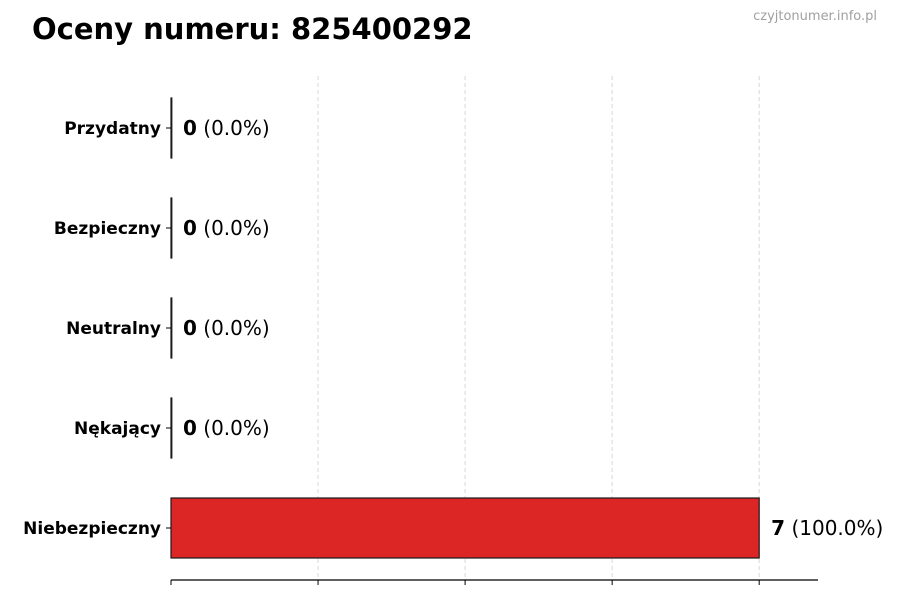 The height and width of the screenshot is (600, 900). Describe the element at coordinates (92, 529) in the screenshot. I see `category-label: Niebezpieczny` at that location.